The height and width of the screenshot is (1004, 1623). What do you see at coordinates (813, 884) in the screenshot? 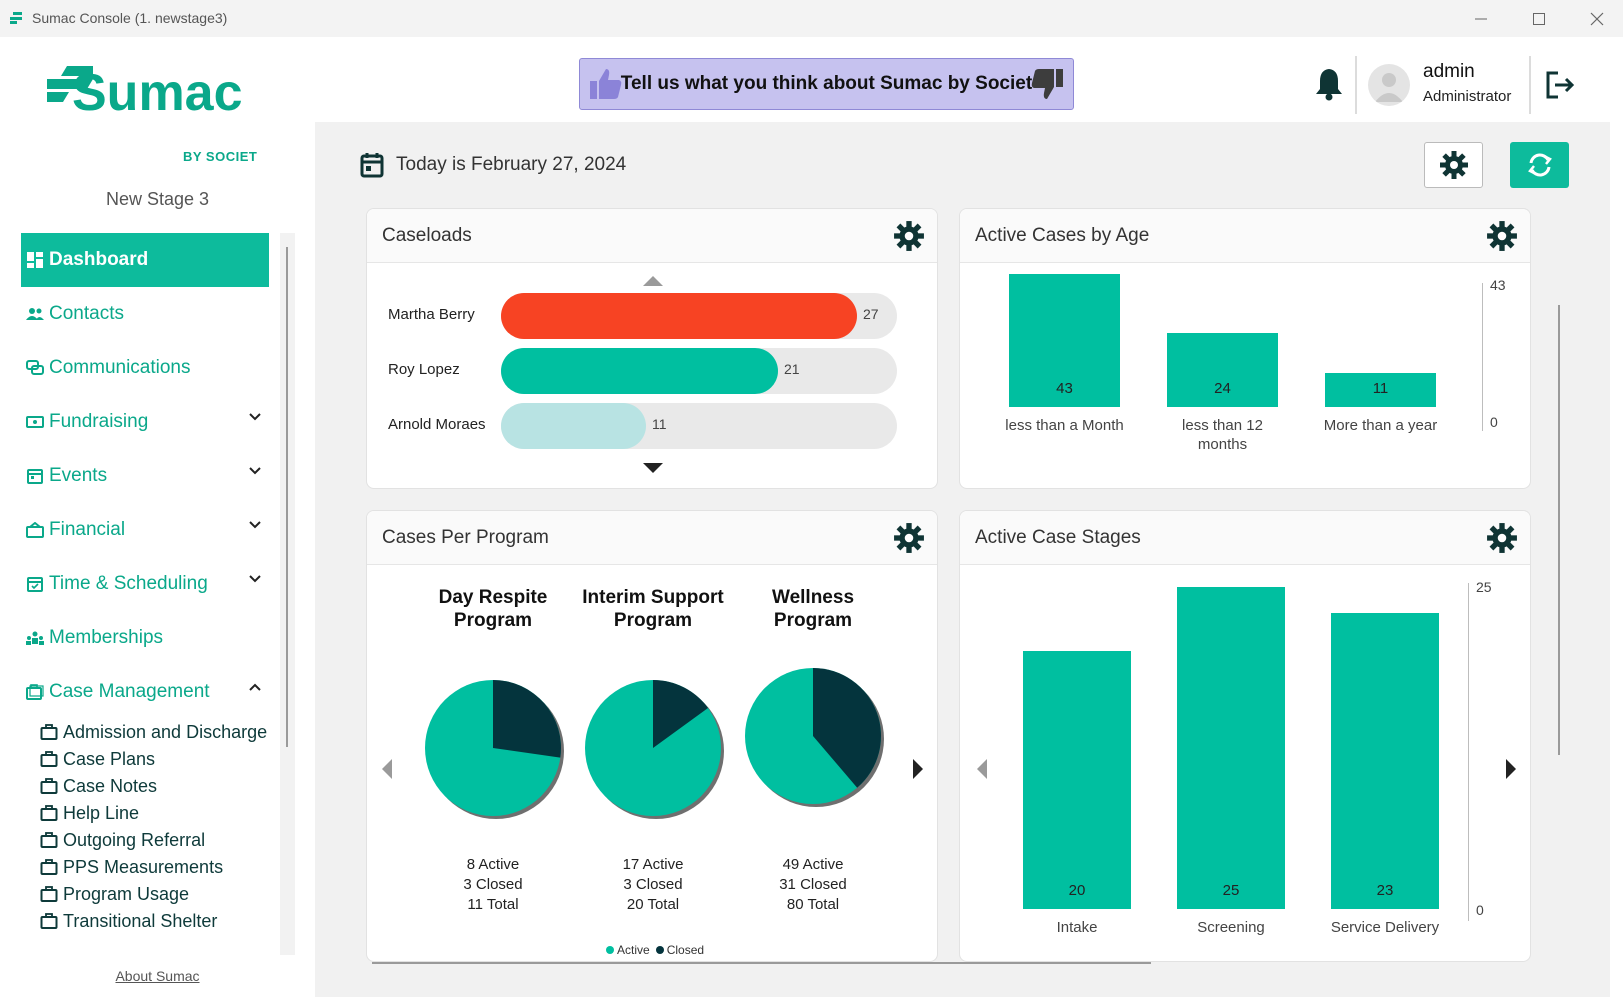
I see `pie-stat-closed: 31 Closed` at bounding box center [813, 884].